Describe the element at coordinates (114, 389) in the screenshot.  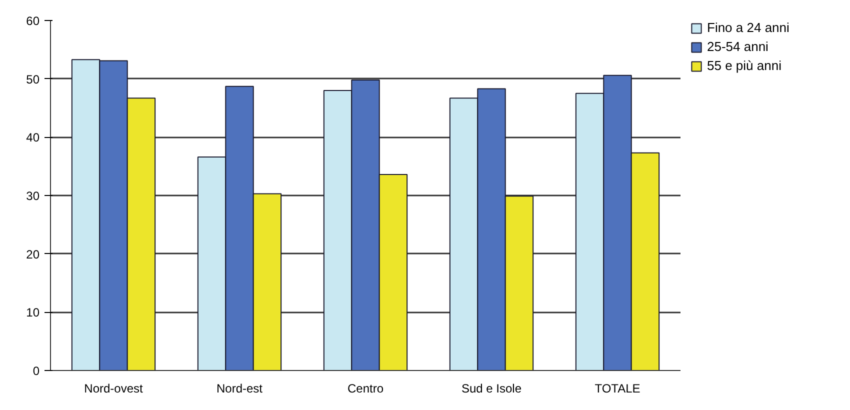
I see `x-tick-label: Nord-ovest` at that location.